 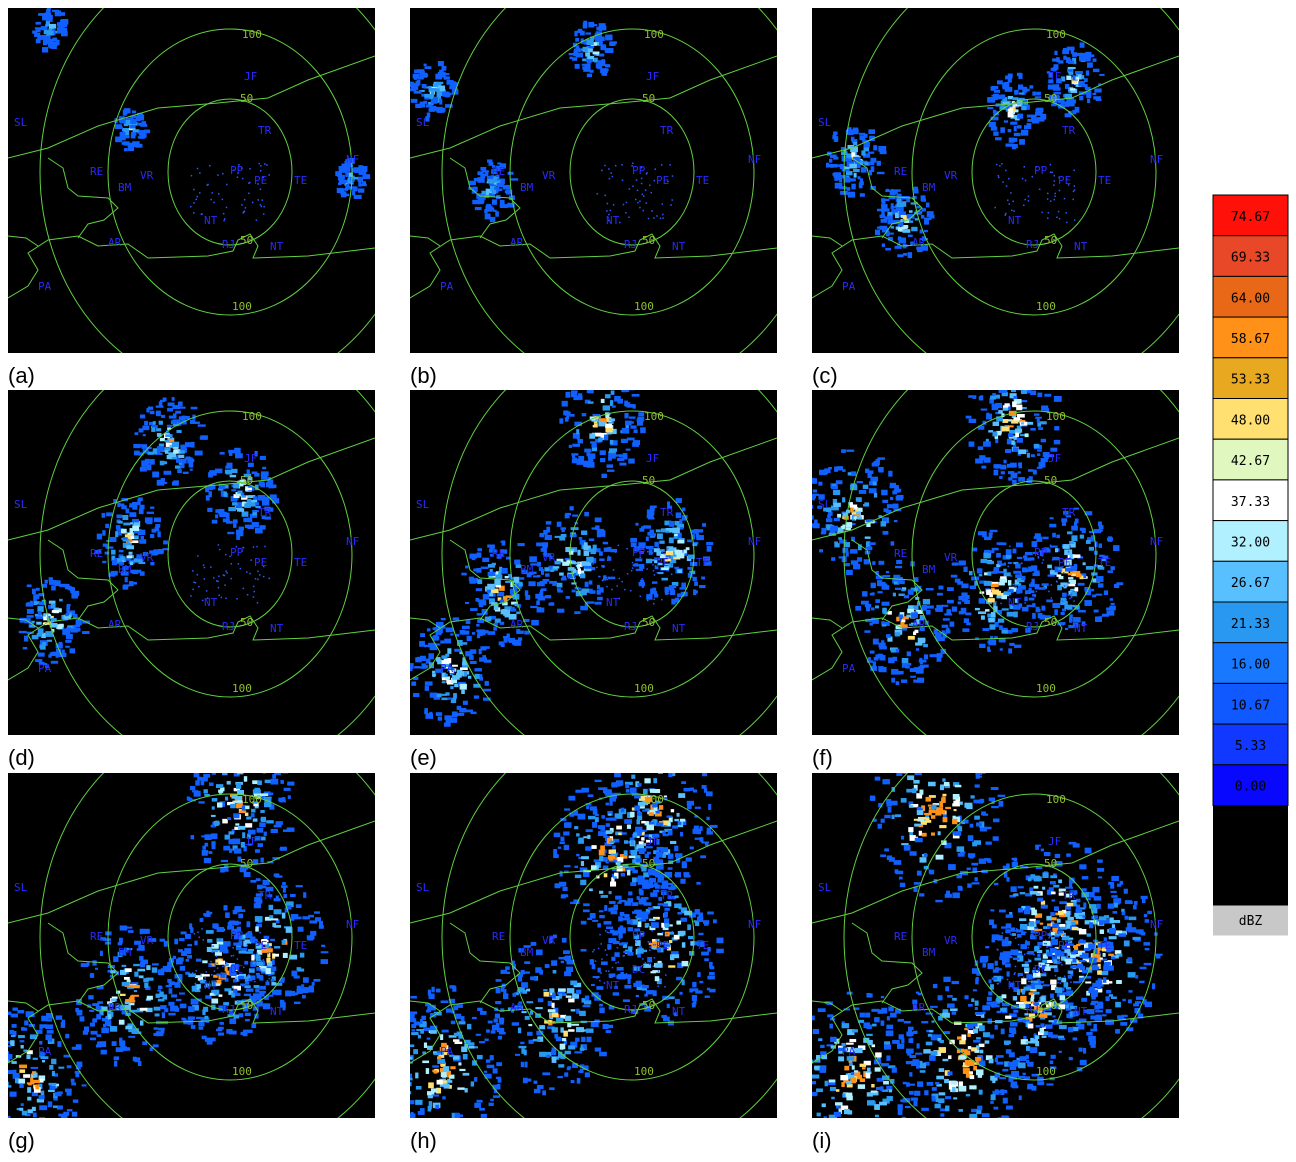 What do you see at coordinates (1050, 98) in the screenshot?
I see `ring-label: 50` at bounding box center [1050, 98].